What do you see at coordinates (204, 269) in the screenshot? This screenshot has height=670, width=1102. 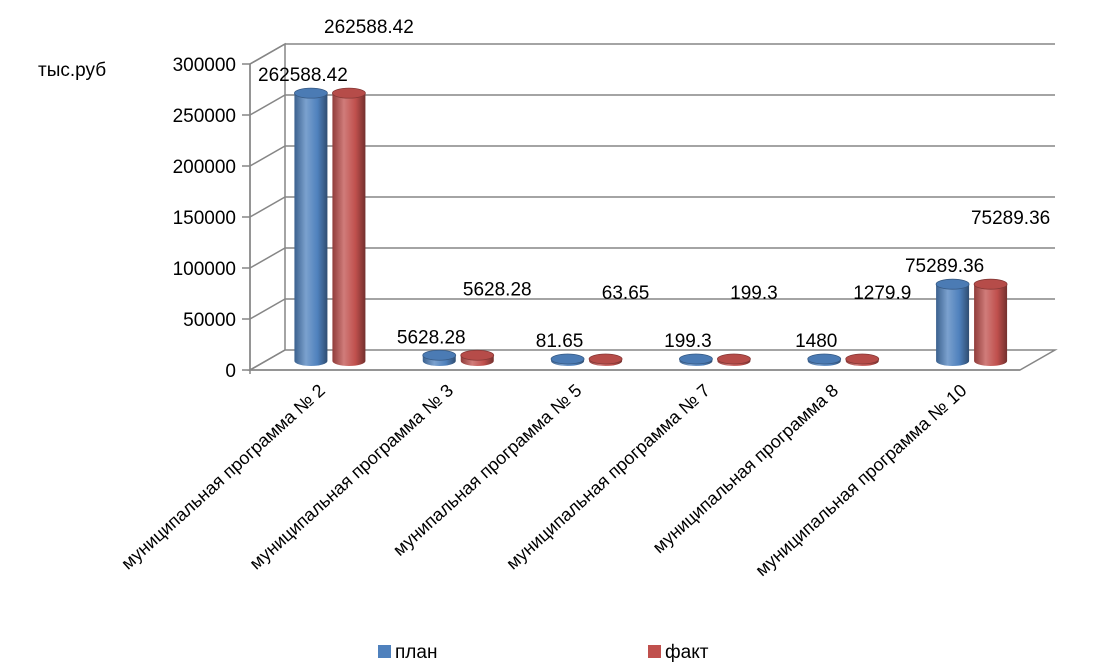 I see `y-tick-label: 100000` at bounding box center [204, 269].